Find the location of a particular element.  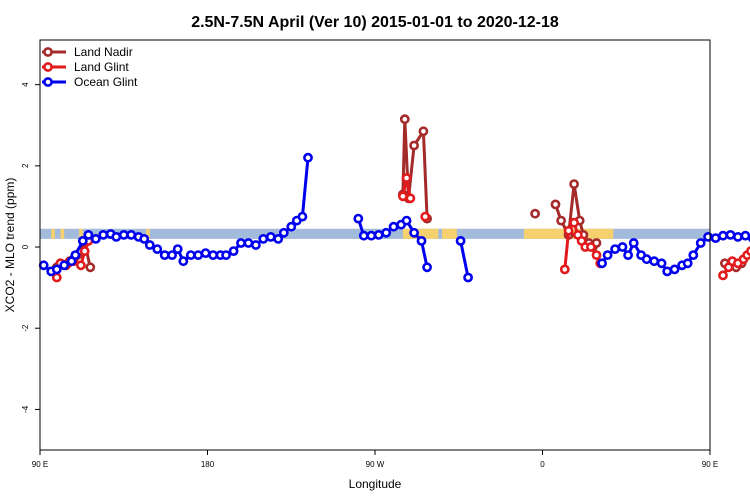

x-axis: 90 E 180 90 W 0 90 E is located at coordinates (375, 459).